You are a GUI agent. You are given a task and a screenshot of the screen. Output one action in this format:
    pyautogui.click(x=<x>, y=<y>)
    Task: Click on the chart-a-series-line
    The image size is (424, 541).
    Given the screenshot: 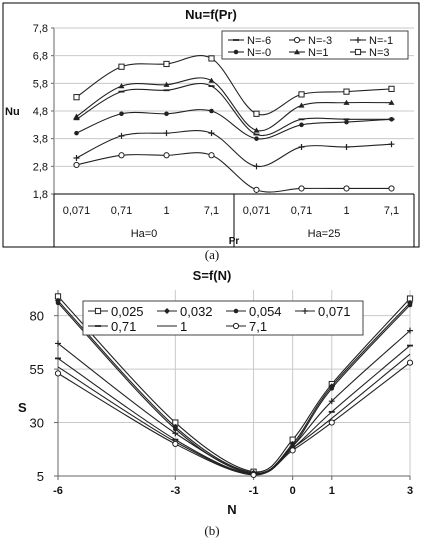 What is the action you would take?
    pyautogui.click(x=234, y=172)
    